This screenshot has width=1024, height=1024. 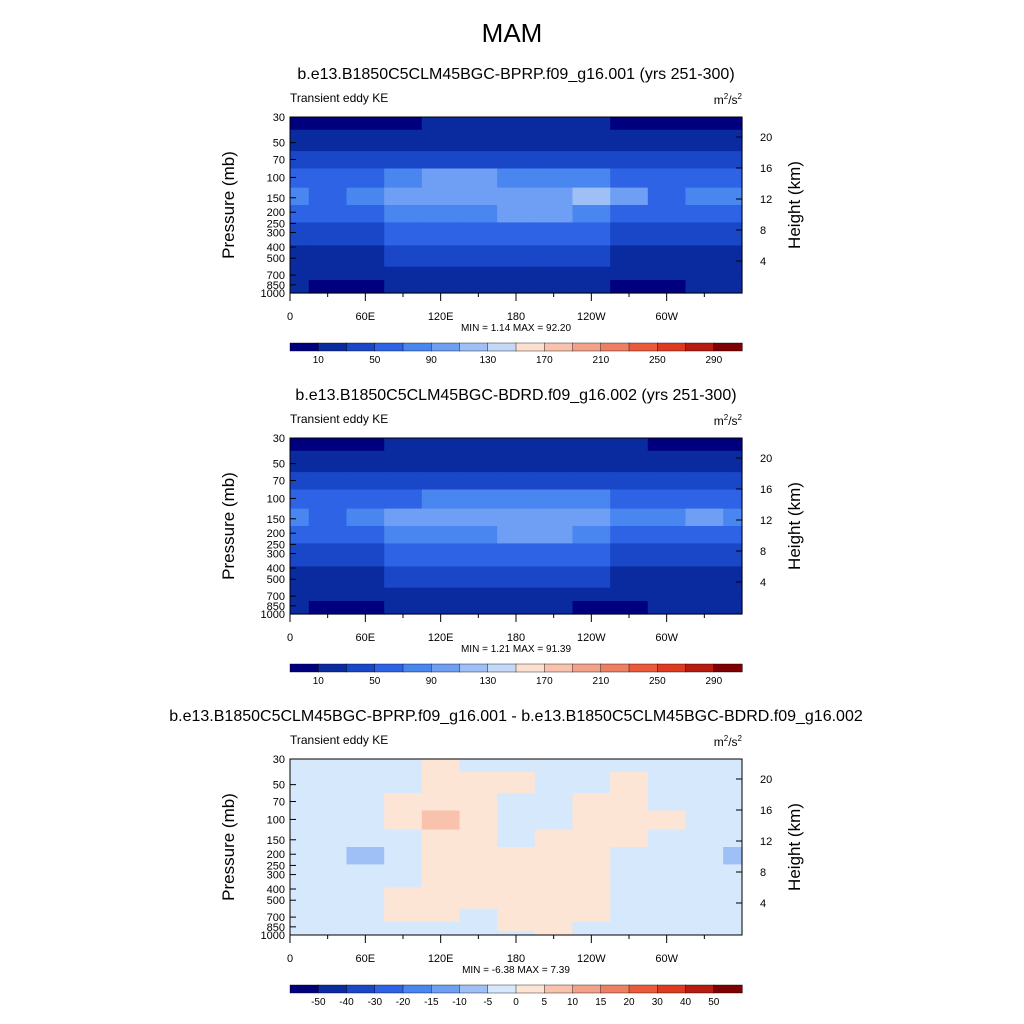 I want to click on x-tick-label: 120W, so click(x=591, y=317).